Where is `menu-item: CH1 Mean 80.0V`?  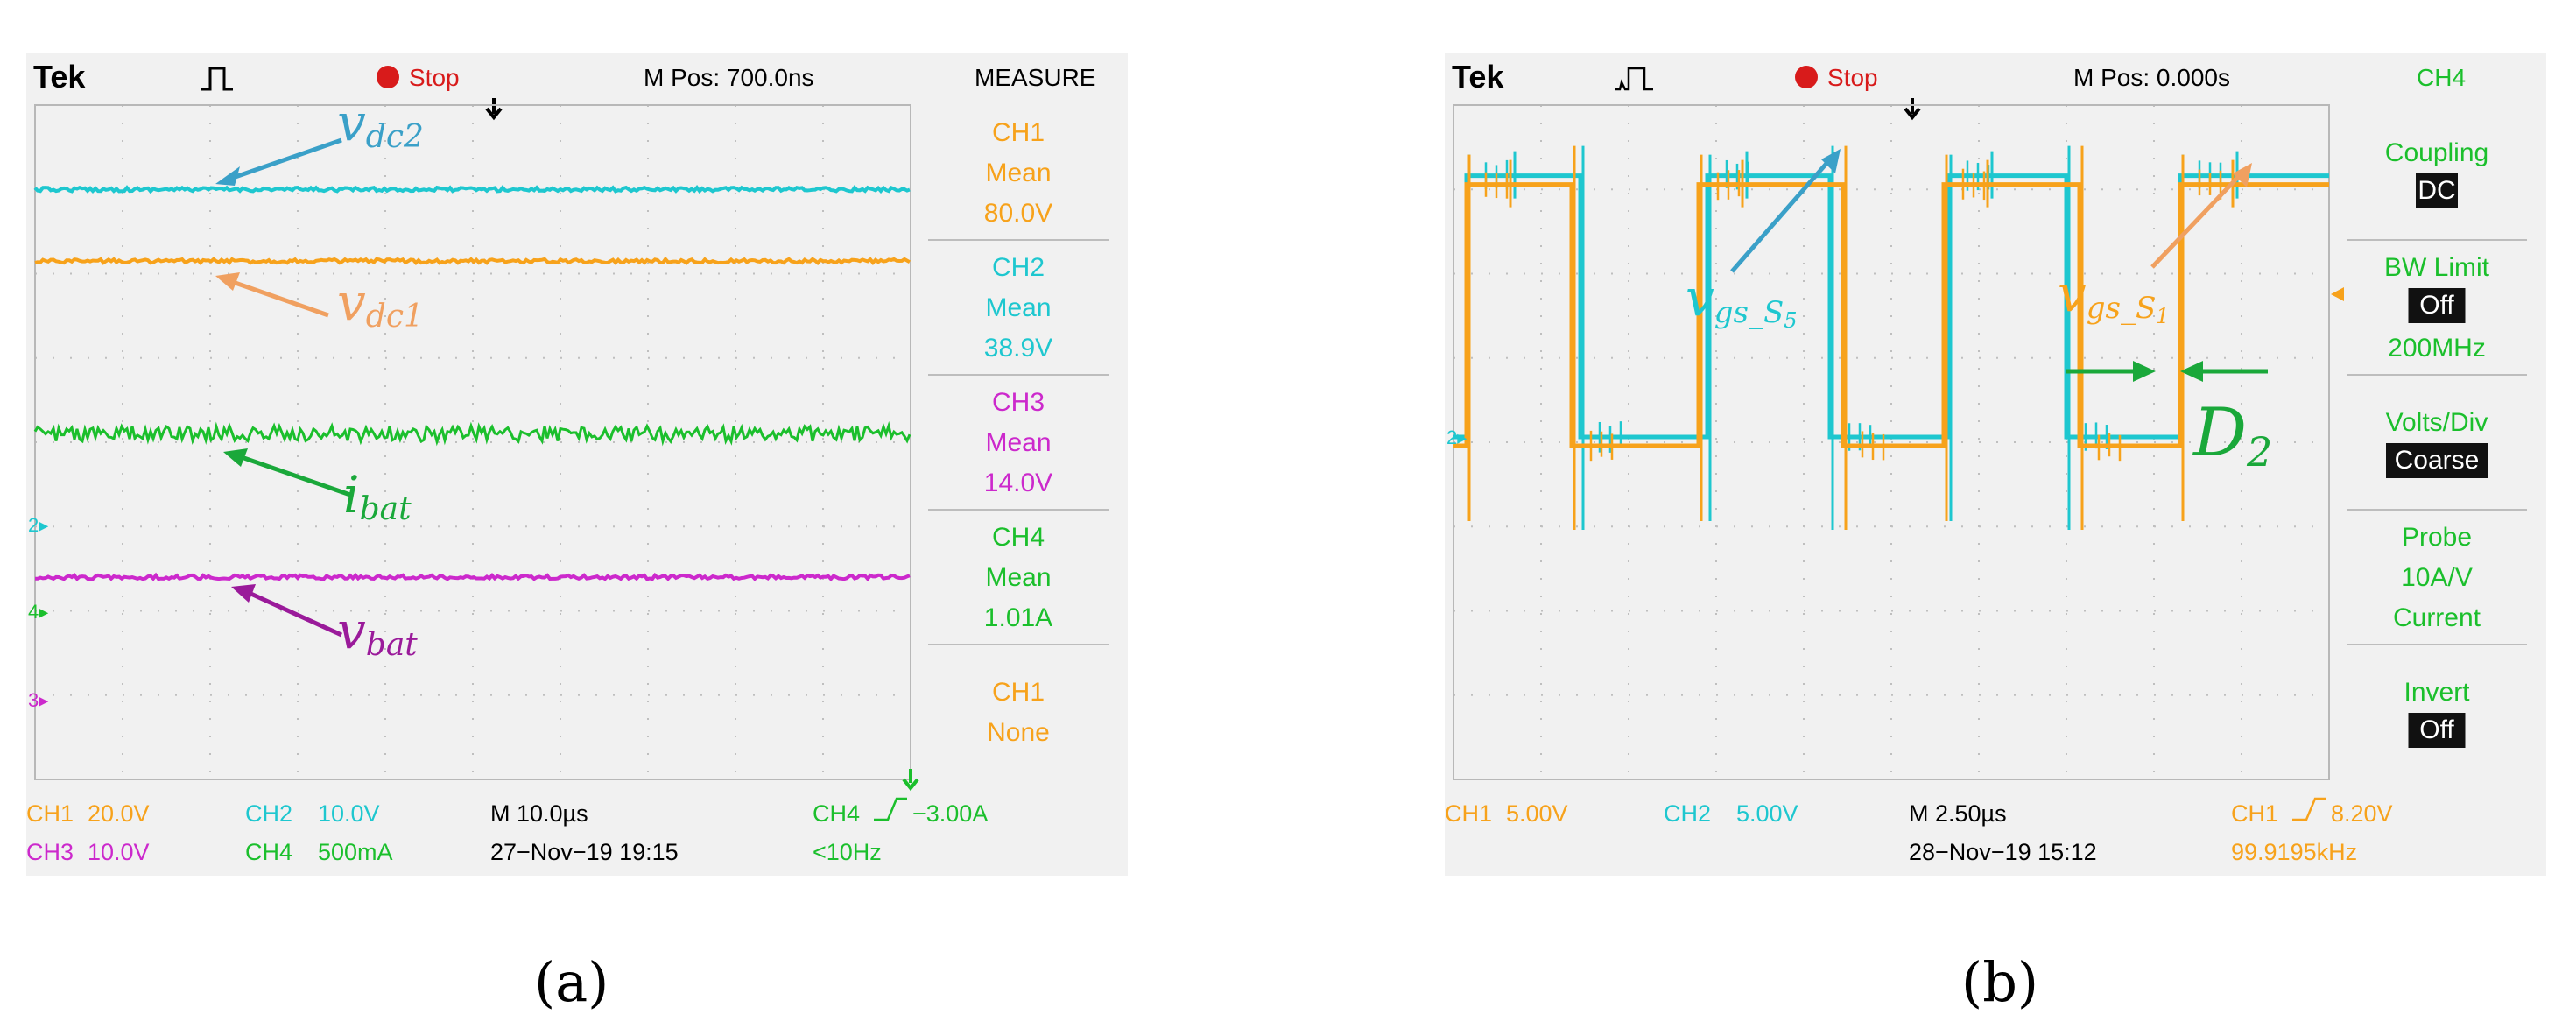
menu-item: CH1 Mean 80.0V is located at coordinates (1018, 173).